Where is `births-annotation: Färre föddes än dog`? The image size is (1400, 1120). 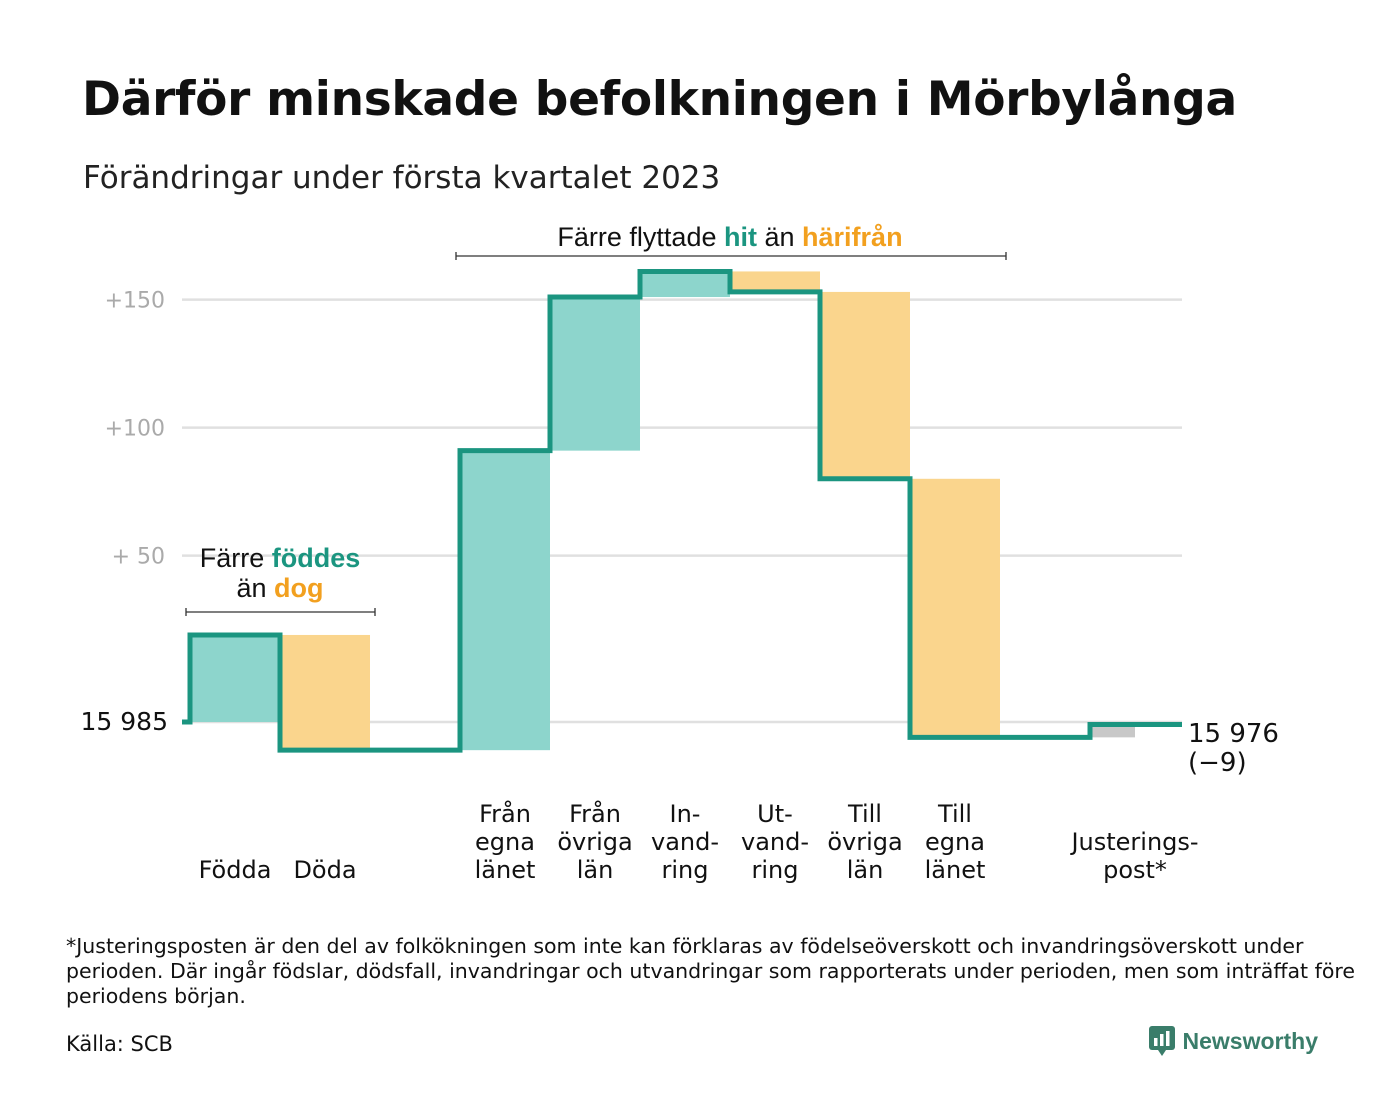 births-annotation: Färre föddes än dog is located at coordinates (280, 579).